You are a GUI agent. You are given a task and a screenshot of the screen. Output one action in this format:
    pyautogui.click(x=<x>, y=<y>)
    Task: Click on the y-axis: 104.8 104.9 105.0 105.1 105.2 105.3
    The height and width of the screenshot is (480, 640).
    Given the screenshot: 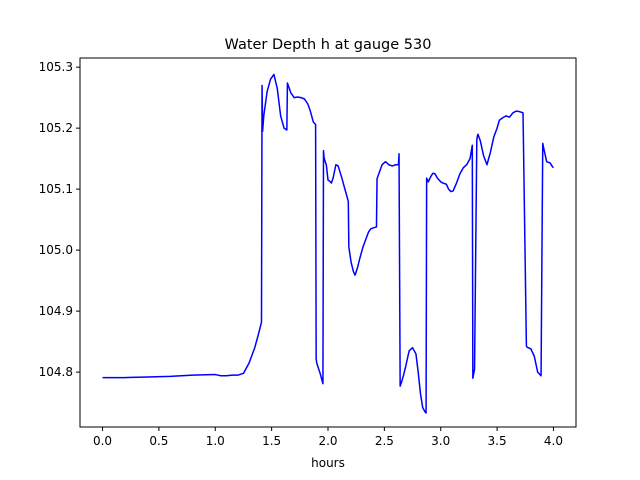 What is the action you would take?
    pyautogui.click(x=59, y=219)
    